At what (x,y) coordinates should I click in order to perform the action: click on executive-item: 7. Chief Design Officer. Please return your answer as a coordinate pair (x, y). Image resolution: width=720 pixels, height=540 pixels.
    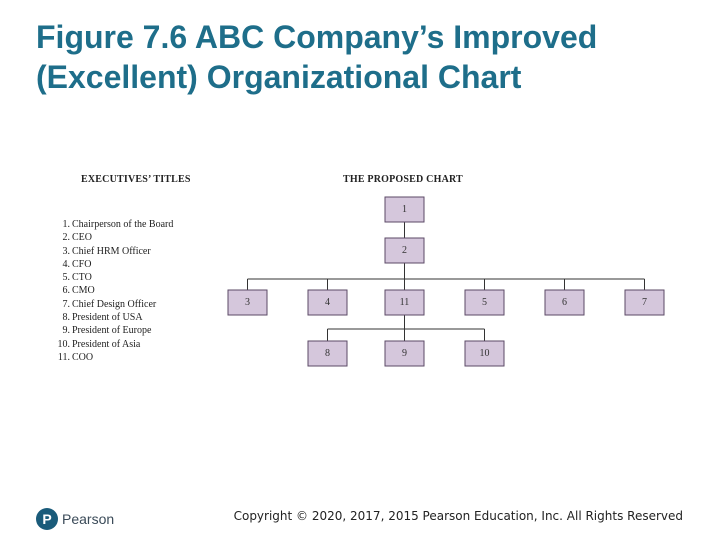
    Looking at the image, I should click on (132, 304).